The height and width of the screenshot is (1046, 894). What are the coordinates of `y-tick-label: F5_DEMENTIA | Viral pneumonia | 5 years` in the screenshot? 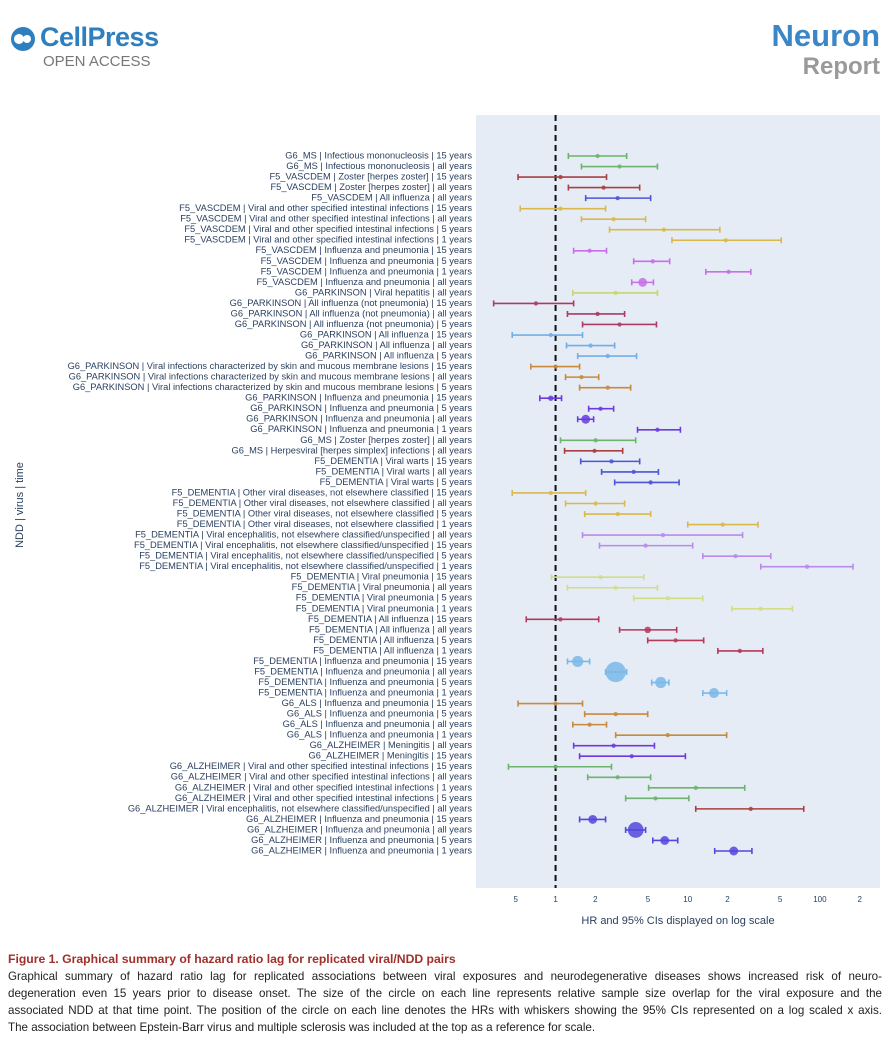 It's located at (384, 598).